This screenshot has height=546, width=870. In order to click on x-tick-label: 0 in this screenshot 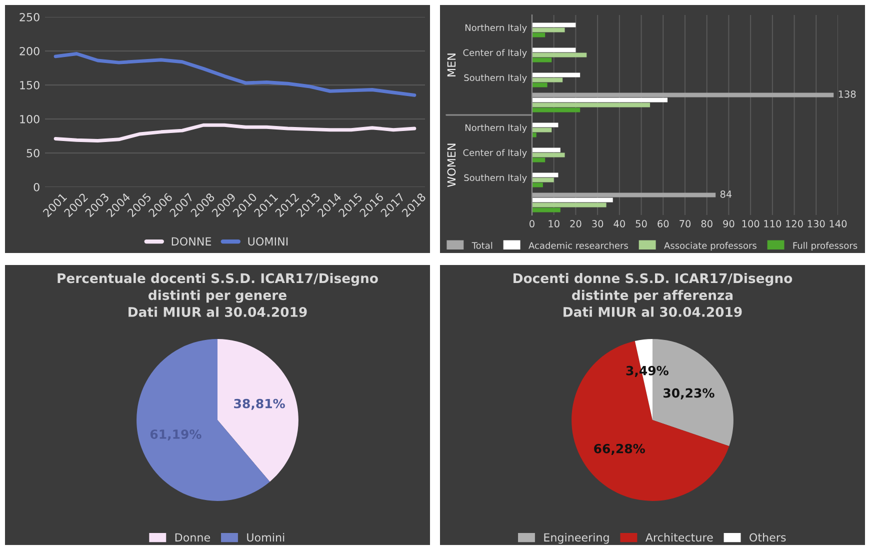, I will do `click(532, 224)`.